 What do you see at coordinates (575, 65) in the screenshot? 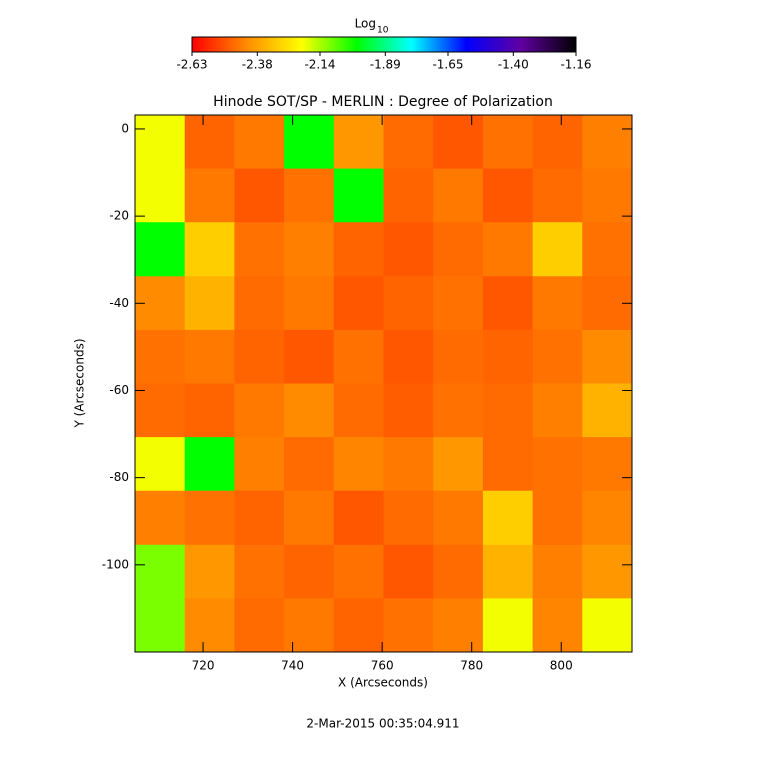
I see `colorbar-tick-label: -1.16` at bounding box center [575, 65].